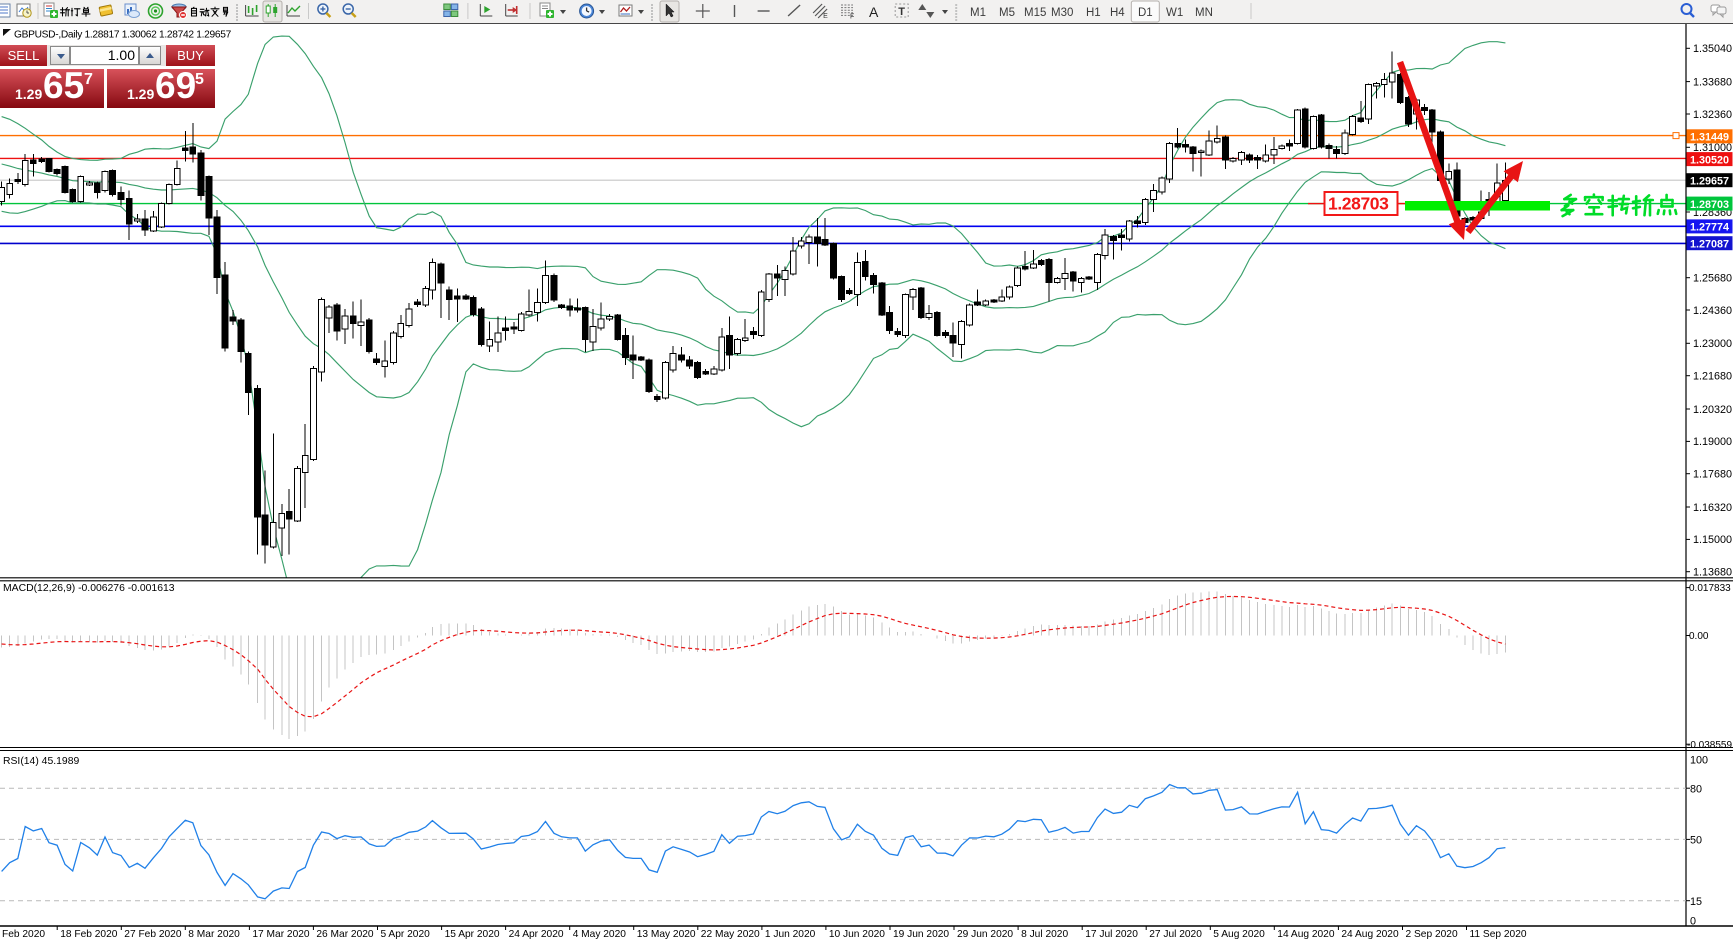 This screenshot has width=1733, height=941. I want to click on svg-text: 1.27774, so click(1709, 228).